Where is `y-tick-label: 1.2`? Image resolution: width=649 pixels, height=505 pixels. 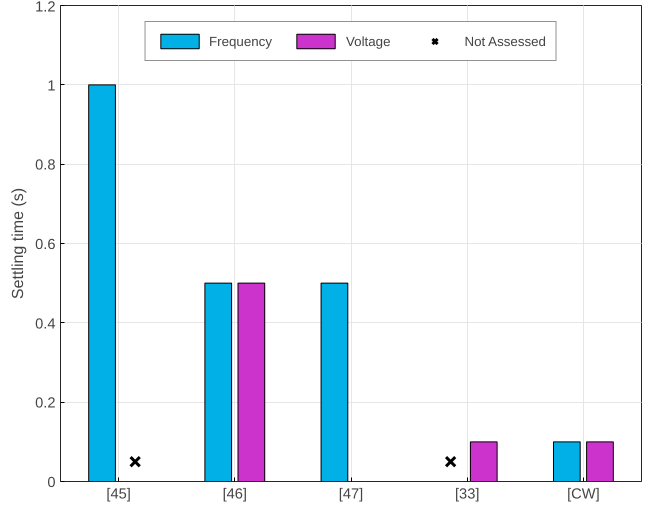 y-tick-label: 1.2 is located at coordinates (45, 8).